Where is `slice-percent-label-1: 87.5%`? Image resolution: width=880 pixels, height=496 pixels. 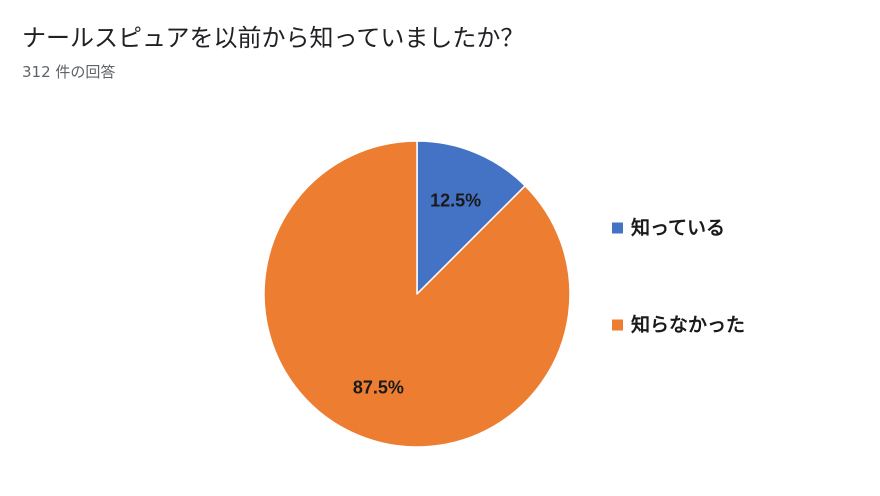 slice-percent-label-1: 87.5% is located at coordinates (378, 387).